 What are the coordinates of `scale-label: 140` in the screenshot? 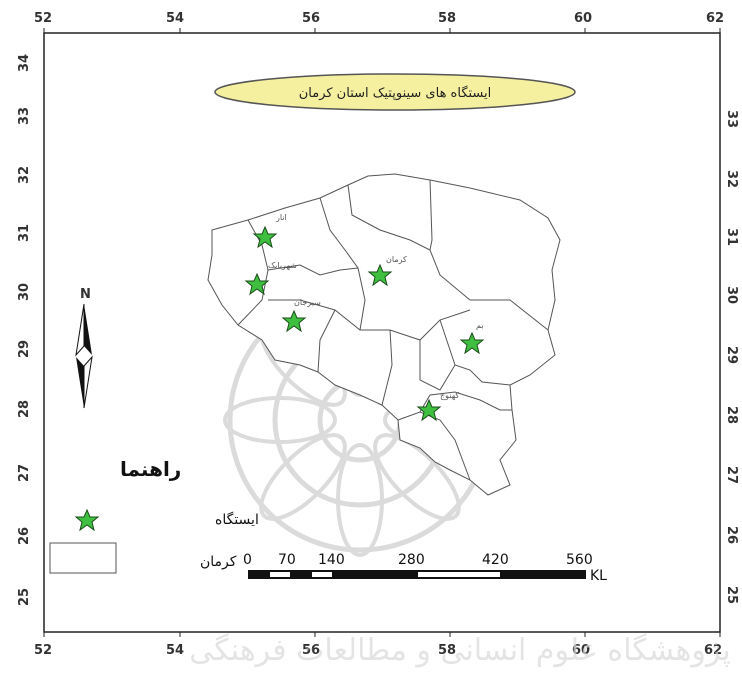 It's located at (331, 560).